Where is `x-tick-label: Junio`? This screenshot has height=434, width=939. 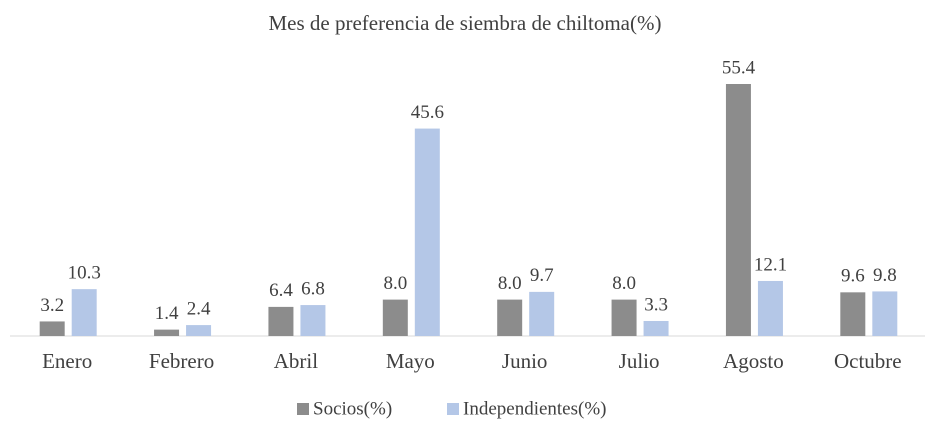 x-tick-label: Junio is located at coordinates (525, 361).